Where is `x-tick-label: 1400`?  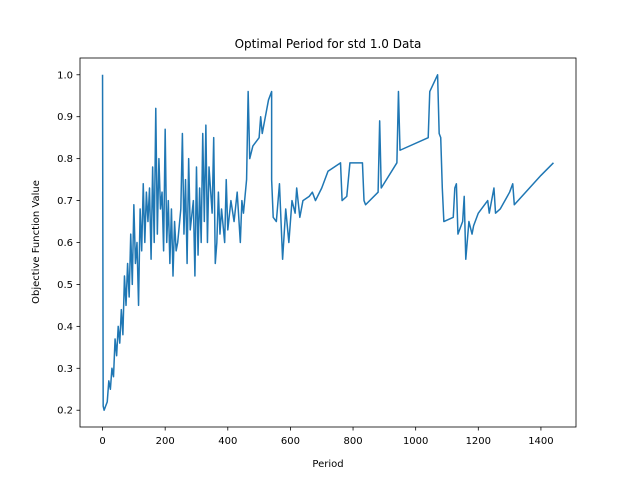 x-tick-label: 1400 is located at coordinates (540, 441).